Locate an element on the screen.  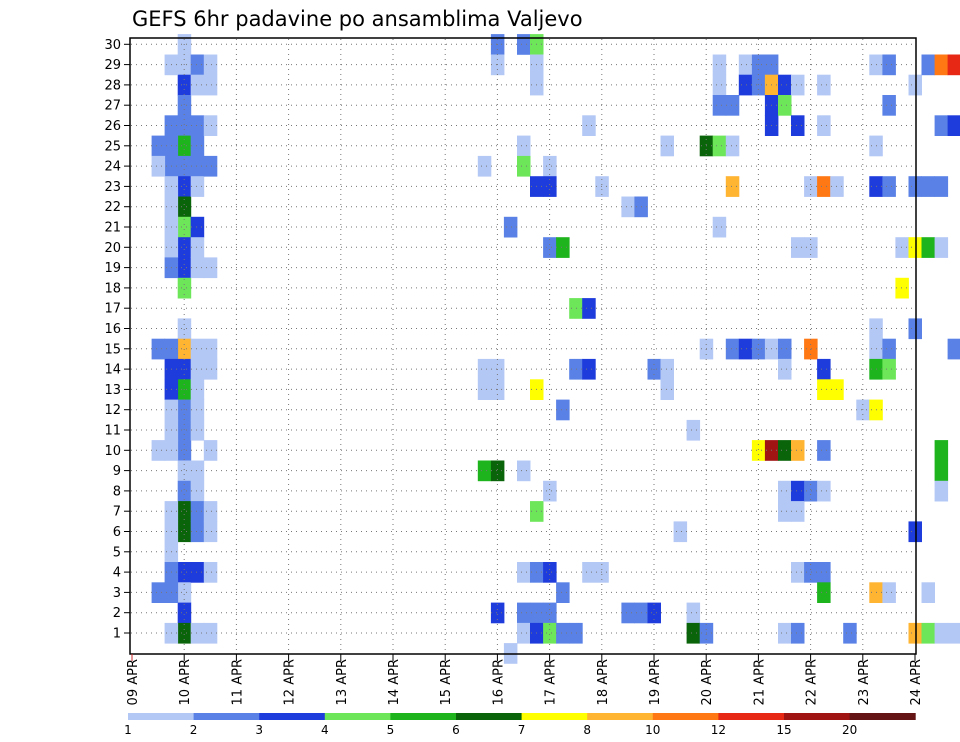
y-tick-label: 6 is located at coordinates (117, 532).